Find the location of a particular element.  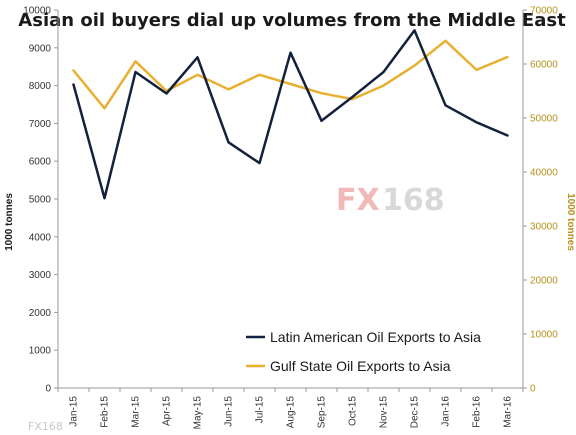

right-axis-label: 1000 tonnes is located at coordinates (570, 222).